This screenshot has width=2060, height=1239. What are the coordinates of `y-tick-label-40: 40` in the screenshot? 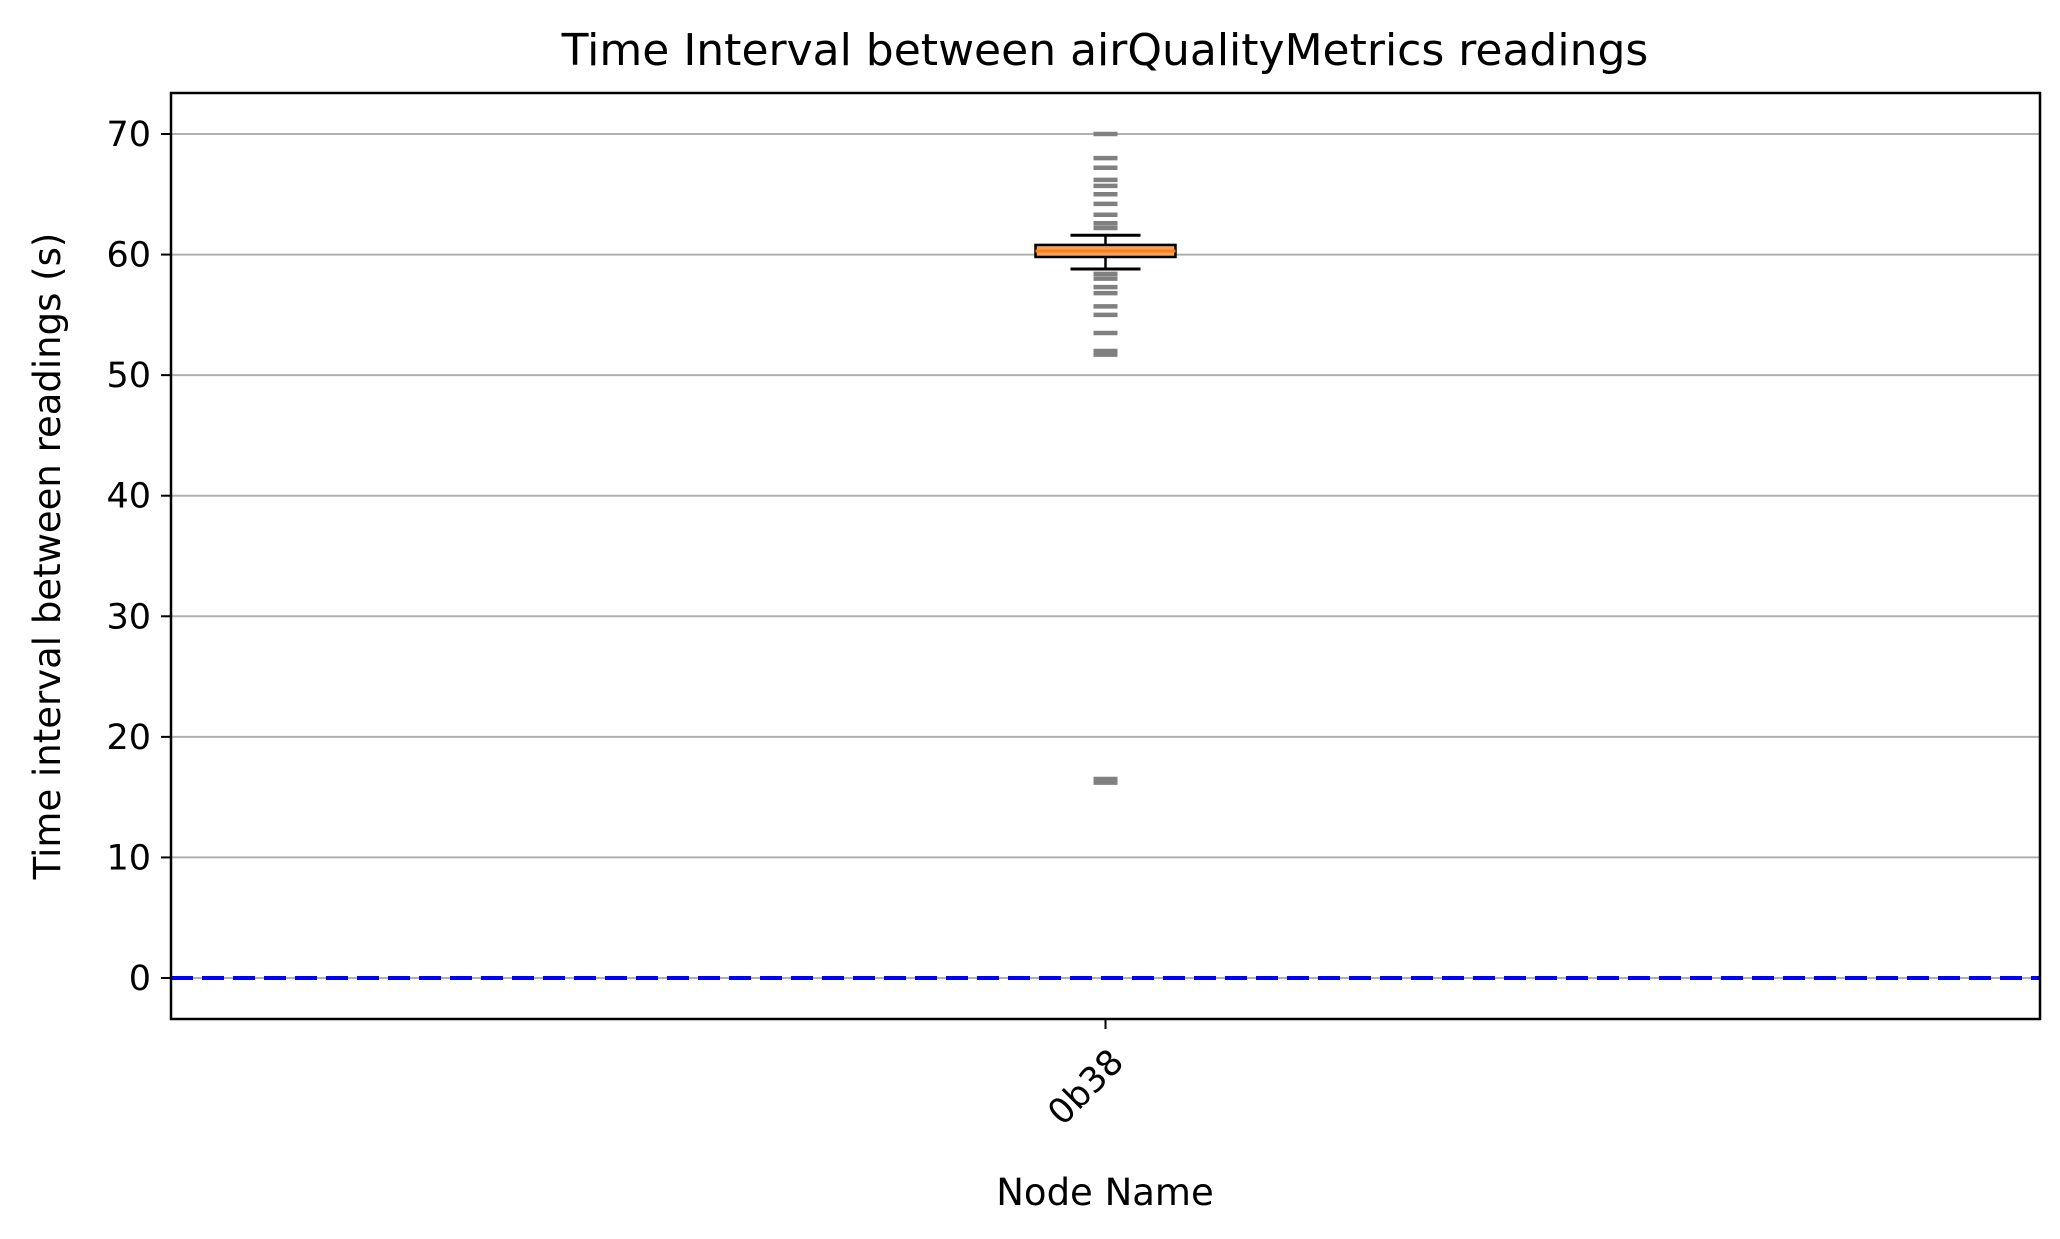 It's located at (128, 497).